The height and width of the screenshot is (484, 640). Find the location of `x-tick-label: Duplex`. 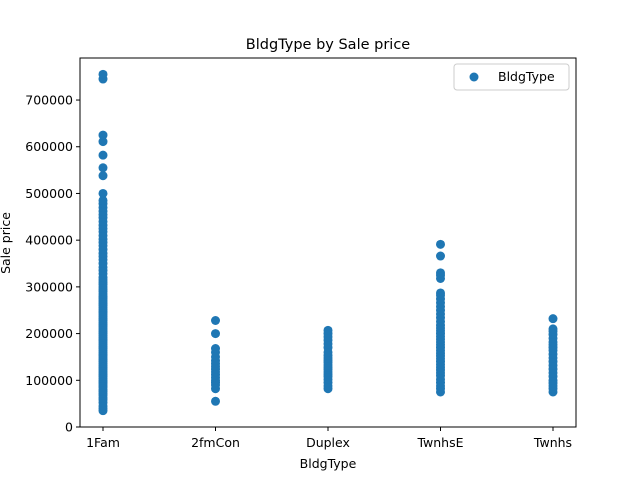

x-tick-label: Duplex is located at coordinates (328, 442).